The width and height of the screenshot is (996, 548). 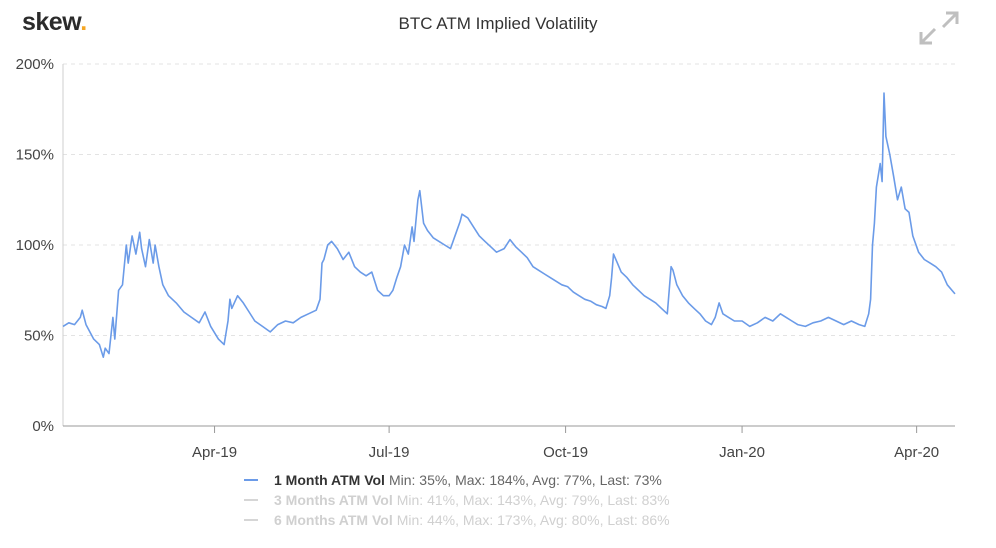 I want to click on y-tick-label: 200%, so click(x=35, y=64).